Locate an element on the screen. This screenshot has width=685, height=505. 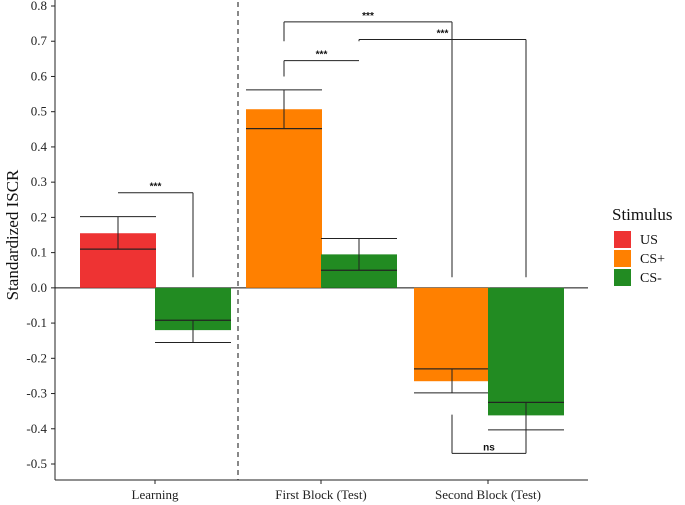
significance-label: ns is located at coordinates (489, 447).